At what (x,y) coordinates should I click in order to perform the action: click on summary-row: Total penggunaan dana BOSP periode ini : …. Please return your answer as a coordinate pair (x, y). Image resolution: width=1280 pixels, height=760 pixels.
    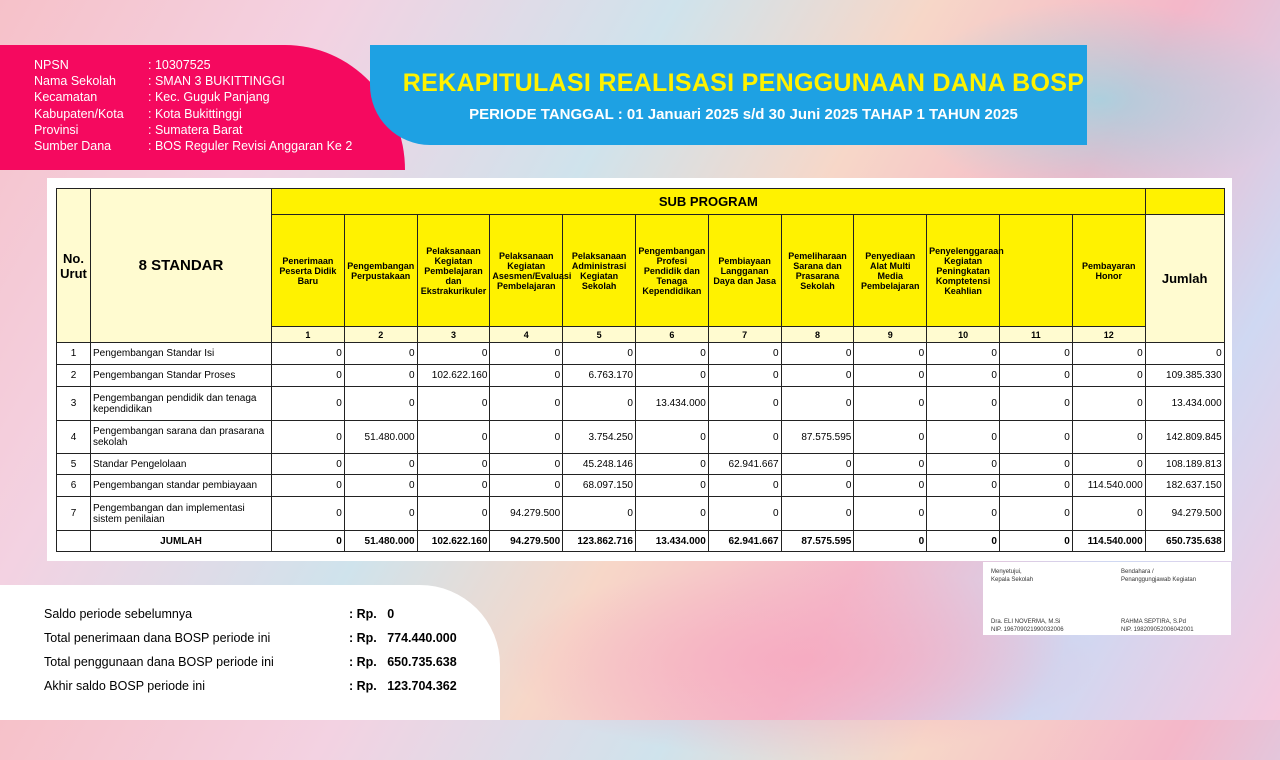
    Looking at the image, I should click on (272, 662).